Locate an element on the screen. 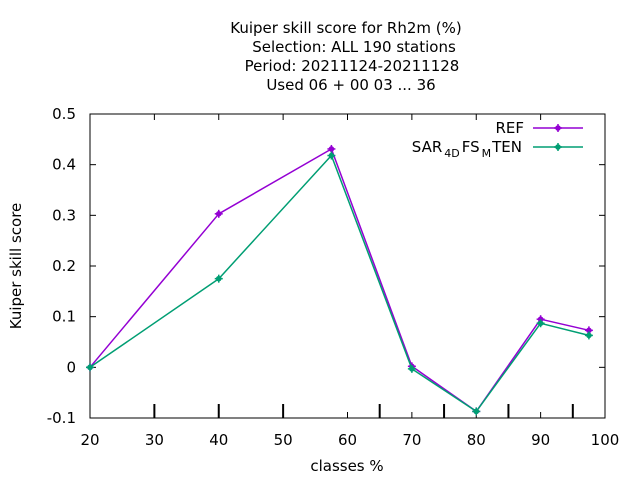 Image resolution: width=640 pixels, height=480 pixels. x-tick-label: 40 is located at coordinates (218, 440).